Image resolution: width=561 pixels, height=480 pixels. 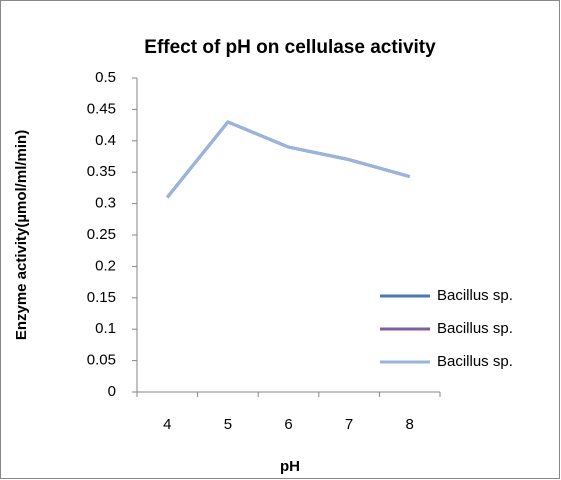 What do you see at coordinates (105, 140) in the screenshot?
I see `y-tick-label: 0.4` at bounding box center [105, 140].